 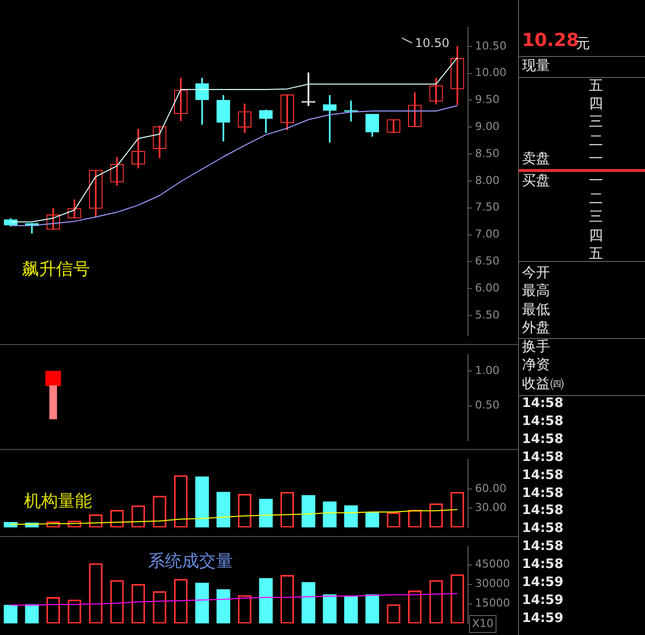 What do you see at coordinates (490, 73) in the screenshot?
I see `y-tick-label: 10.00` at bounding box center [490, 73].